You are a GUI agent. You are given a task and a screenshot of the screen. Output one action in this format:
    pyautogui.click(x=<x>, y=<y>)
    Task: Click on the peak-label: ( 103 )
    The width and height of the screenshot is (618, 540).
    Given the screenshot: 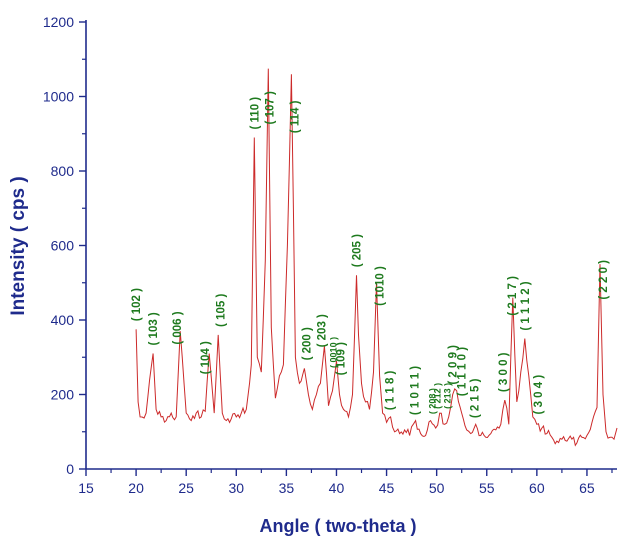 What is the action you would take?
    pyautogui.click(x=154, y=328)
    